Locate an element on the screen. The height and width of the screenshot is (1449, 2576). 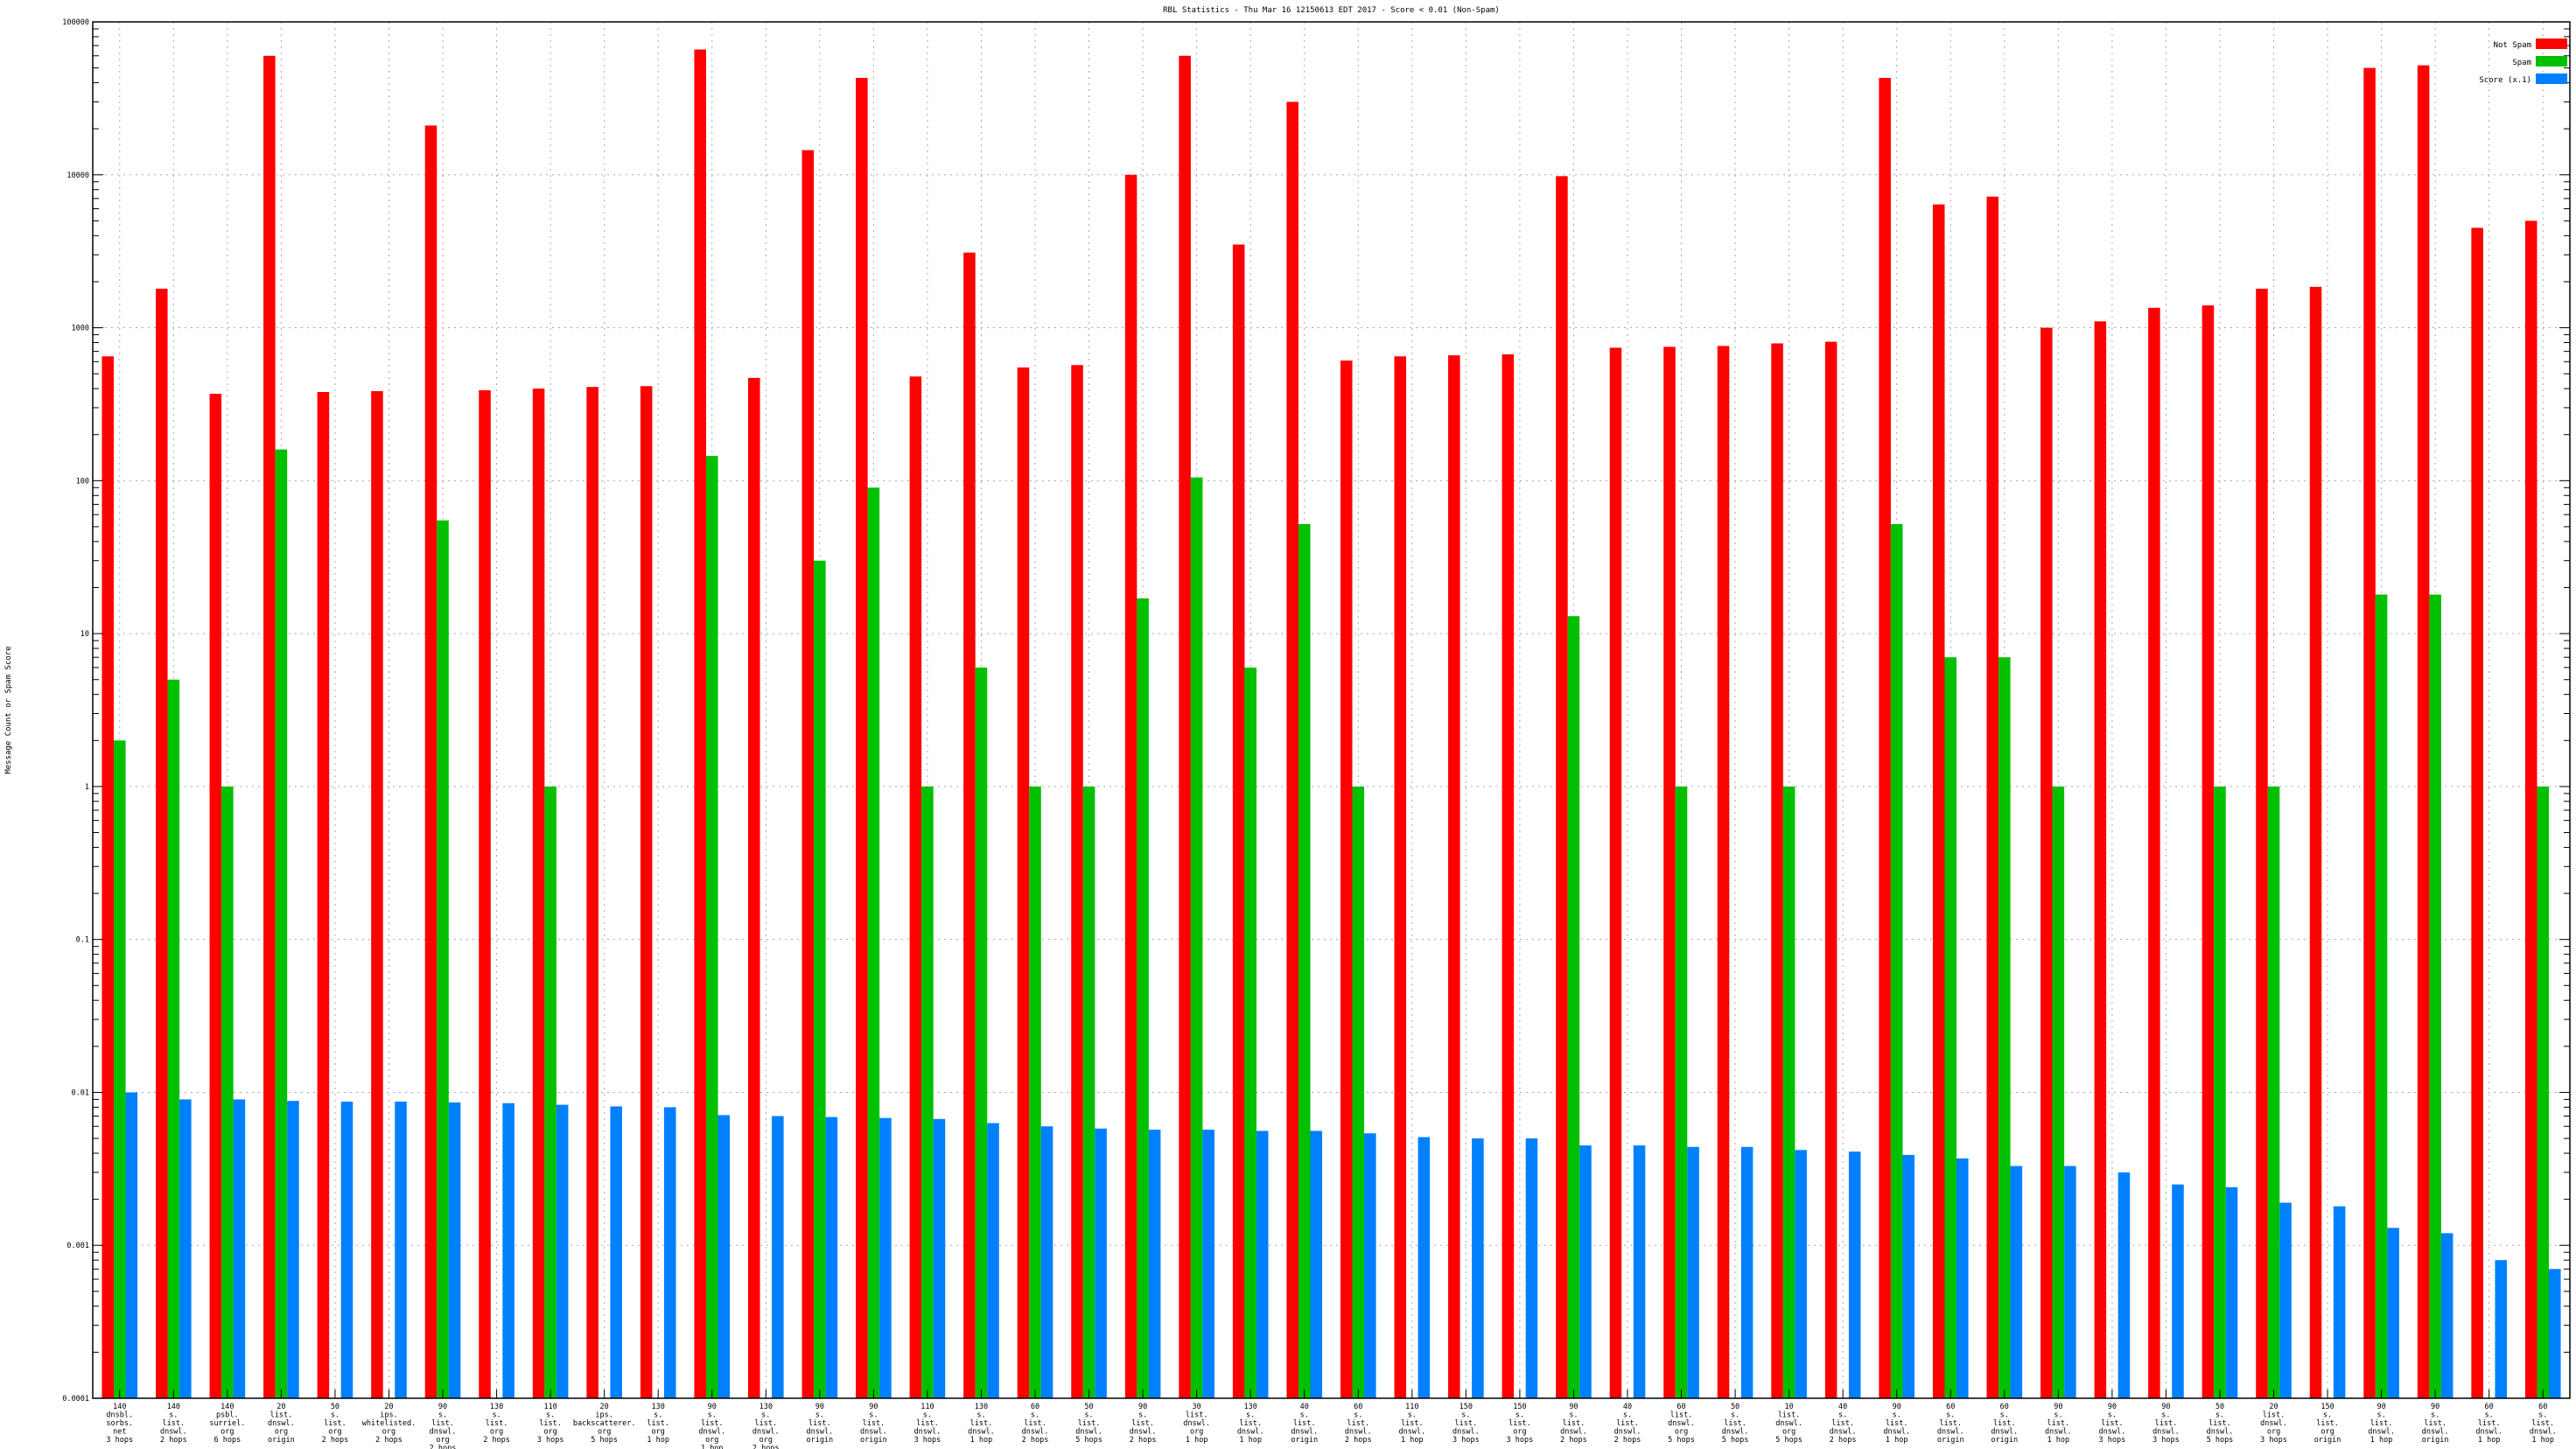
x-tick-label-line: 40 is located at coordinates (1627, 1407).